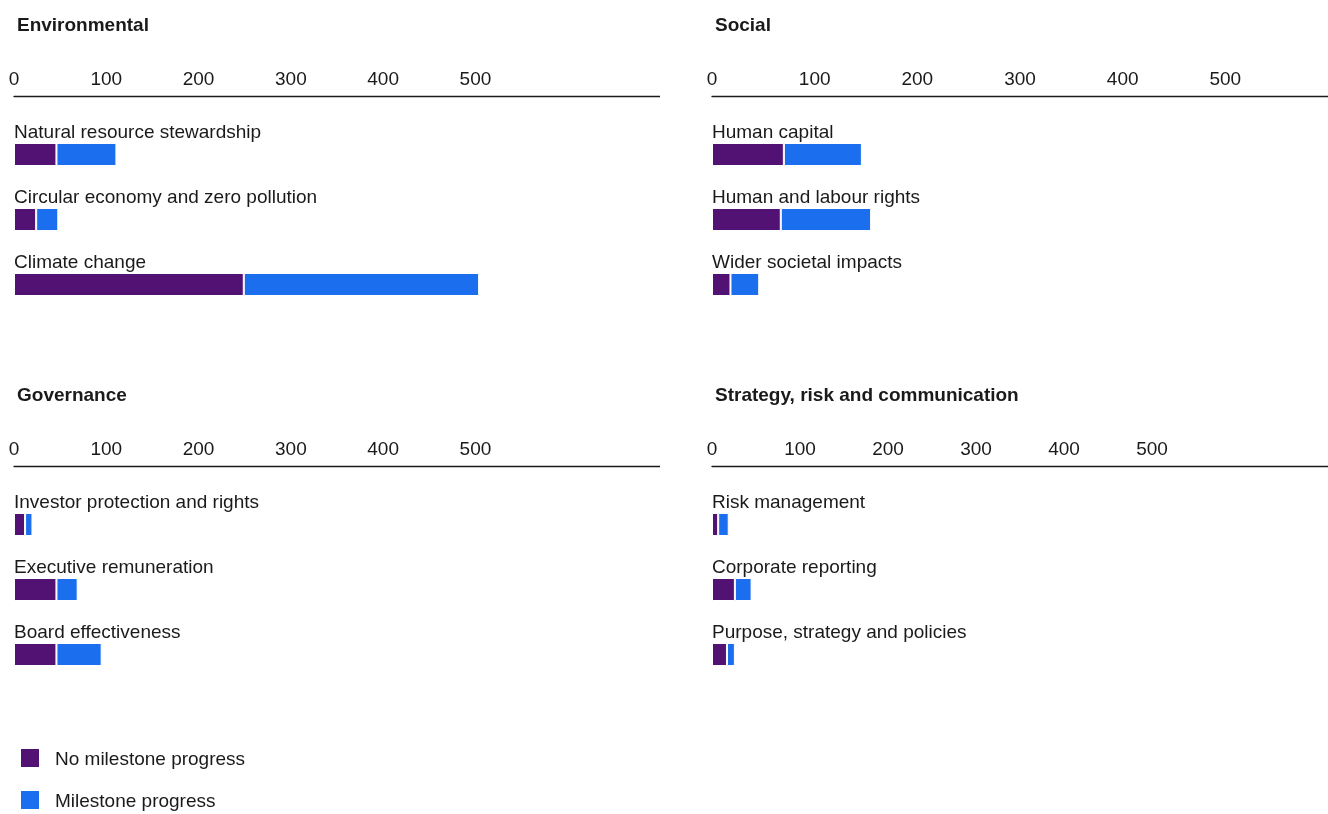 This screenshot has width=1328, height=814. I want to click on legend-label: No milestone progress, so click(150, 758).